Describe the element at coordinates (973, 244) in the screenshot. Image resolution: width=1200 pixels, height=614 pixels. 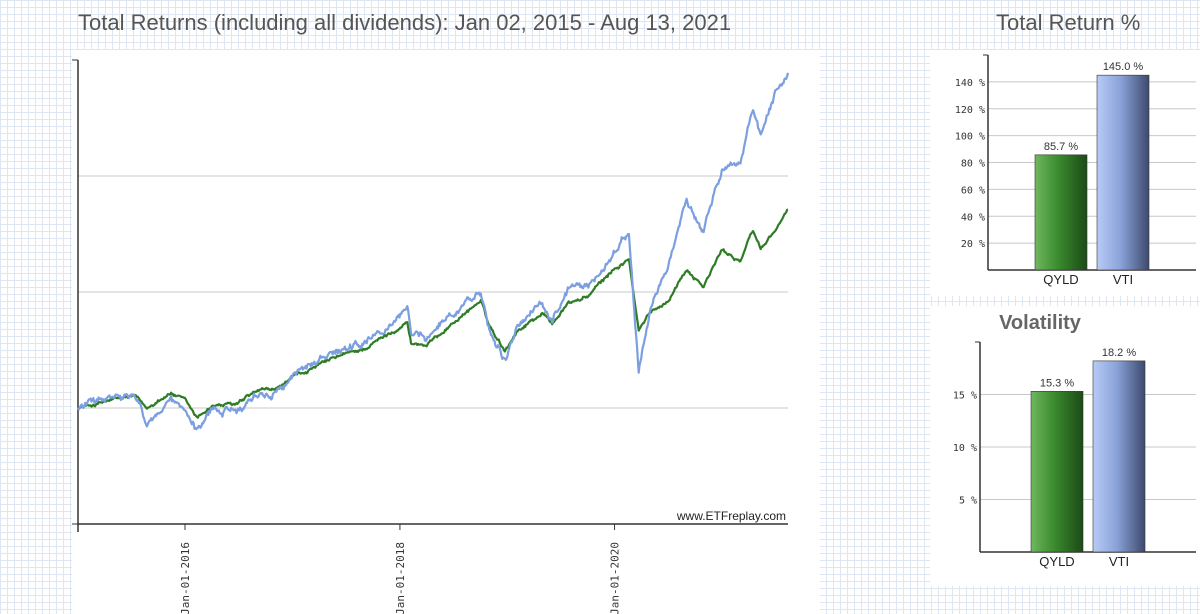
I see `y-tick-label: 20 %` at that location.